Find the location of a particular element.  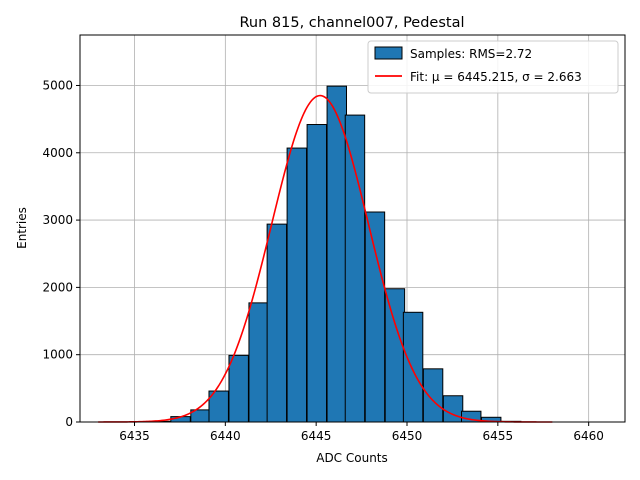

y-tick-label: 3000 is located at coordinates (57, 220).